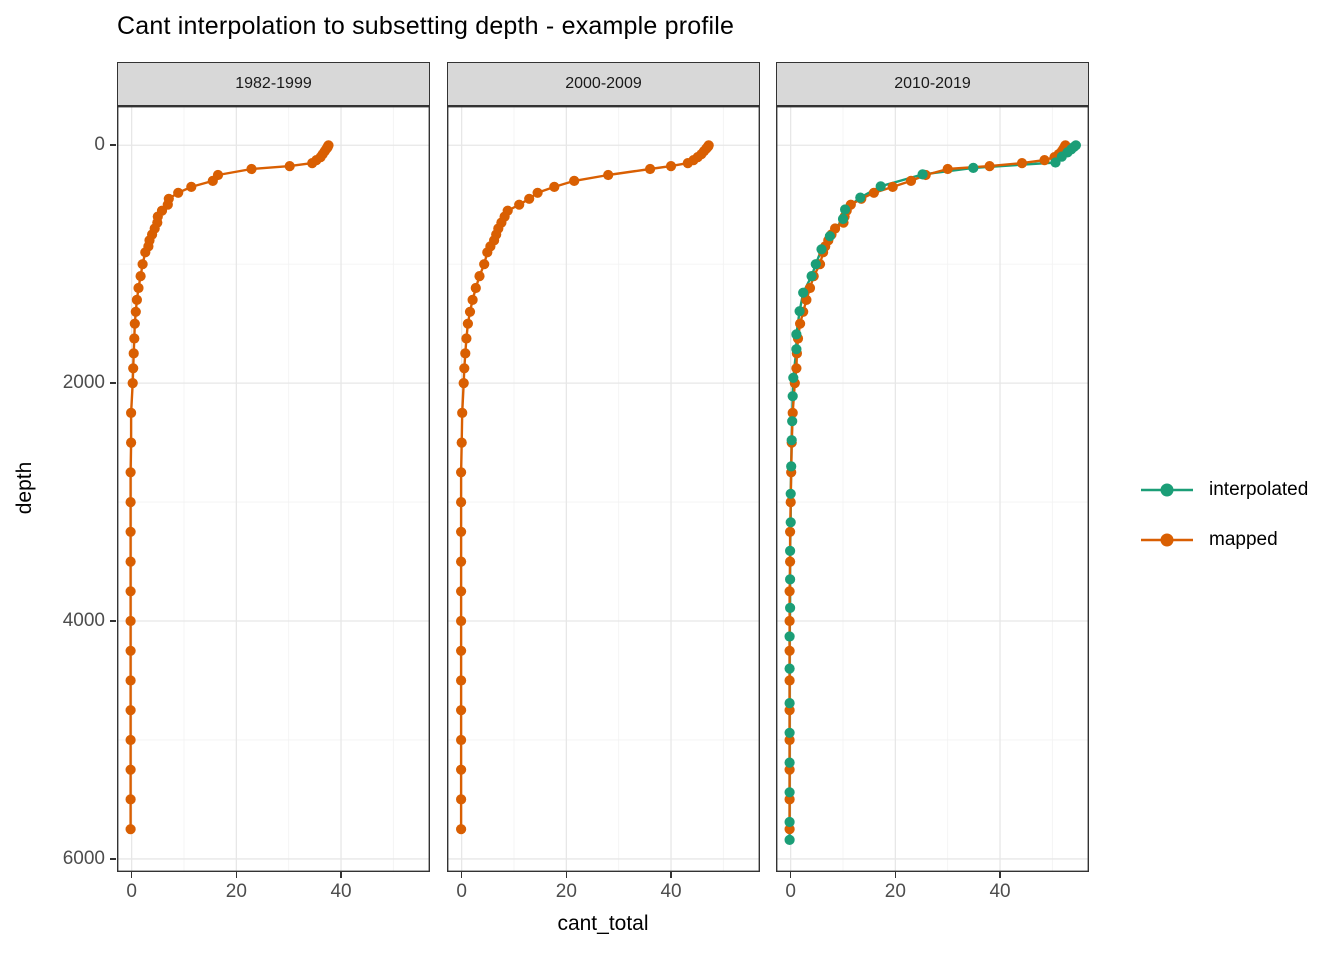 The height and width of the screenshot is (960, 1344). I want to click on y-tick-label: 0, so click(99, 145).